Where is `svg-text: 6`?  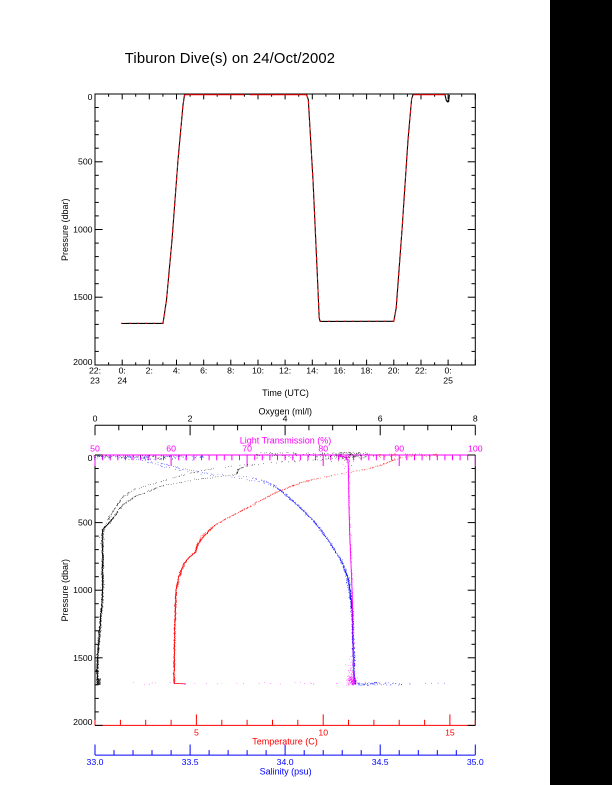 svg-text: 6 is located at coordinates (380, 418).